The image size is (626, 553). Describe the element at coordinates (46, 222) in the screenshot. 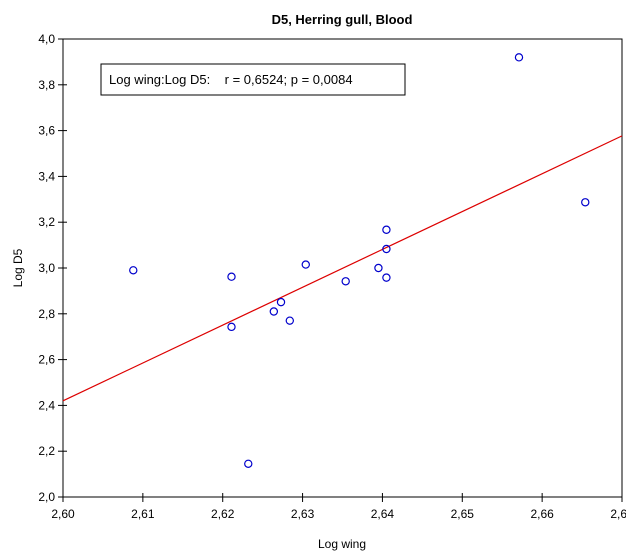

I see `y-tick-label: 3,2` at that location.